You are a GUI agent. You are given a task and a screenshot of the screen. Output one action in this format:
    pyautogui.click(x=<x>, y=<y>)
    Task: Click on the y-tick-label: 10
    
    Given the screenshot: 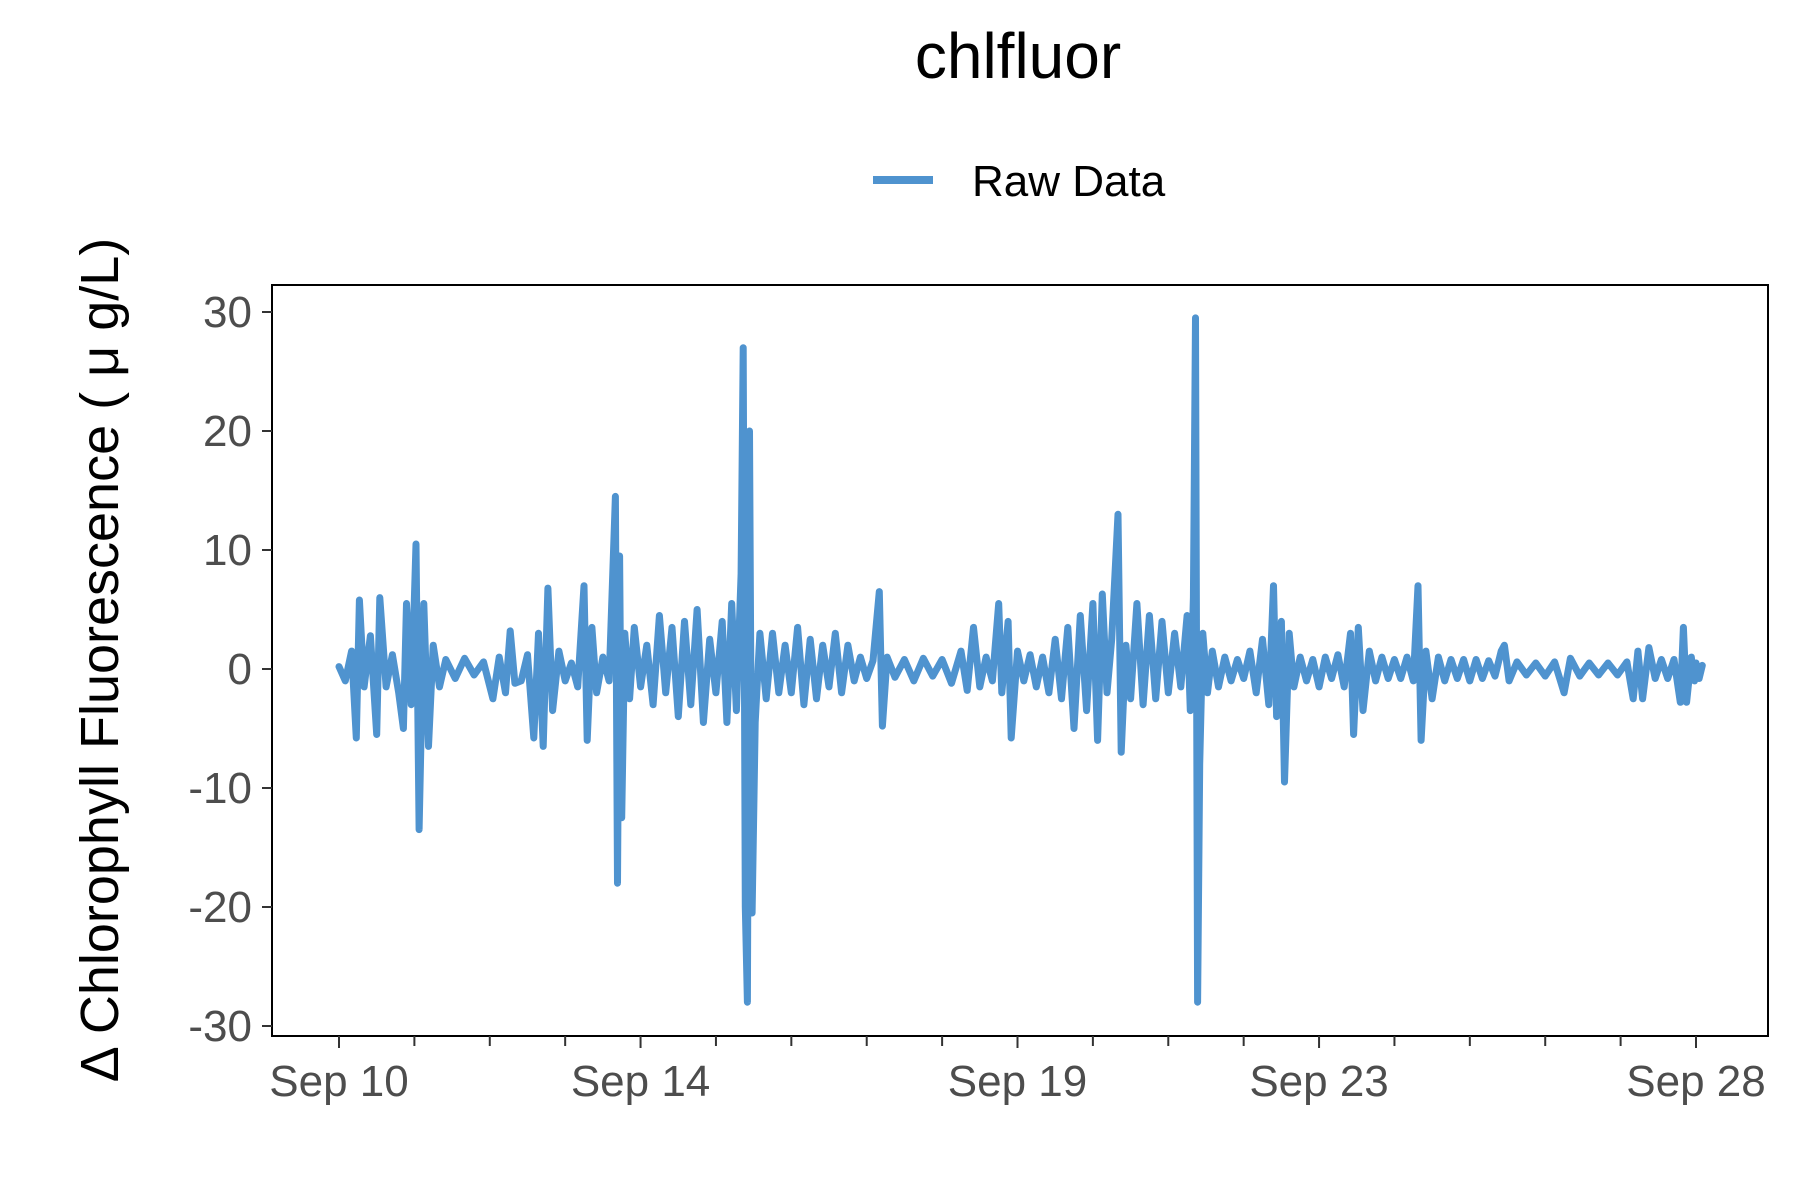 What is the action you would take?
    pyautogui.click(x=227, y=550)
    